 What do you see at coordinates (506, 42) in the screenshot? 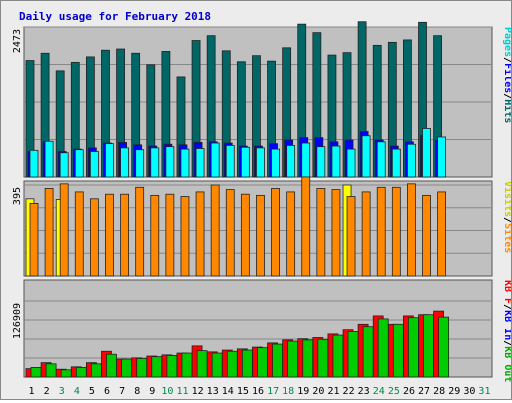
I see `legend-entry: Pages` at bounding box center [506, 42].